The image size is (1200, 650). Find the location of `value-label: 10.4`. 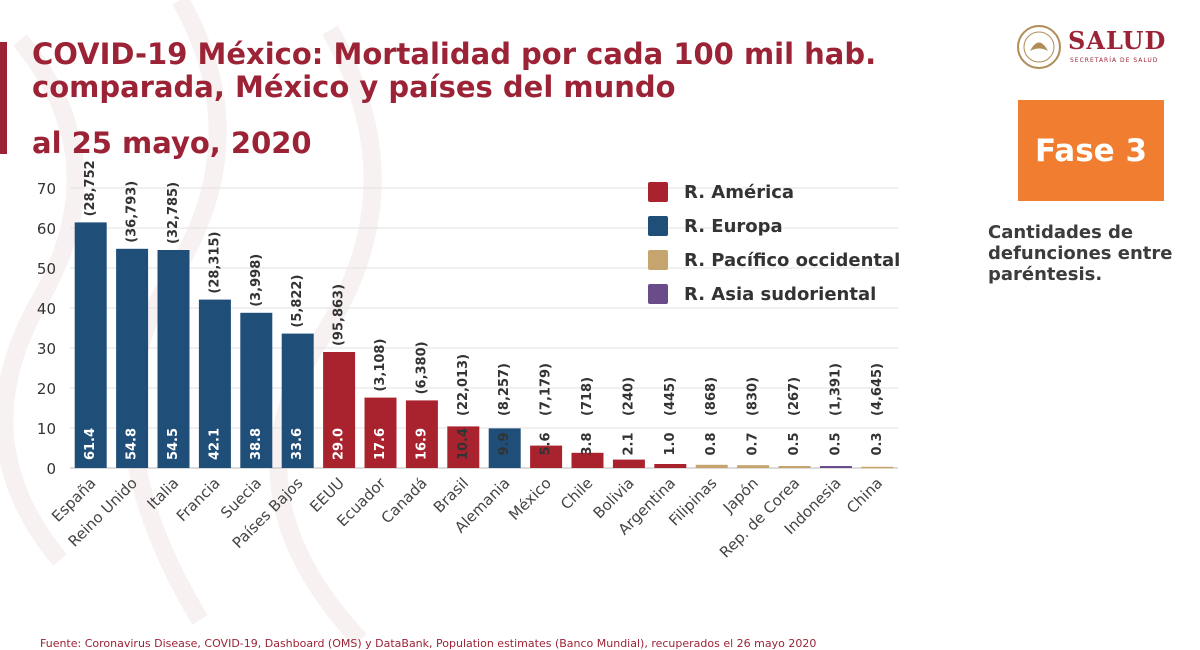

value-label: 10.4 is located at coordinates (463, 444).